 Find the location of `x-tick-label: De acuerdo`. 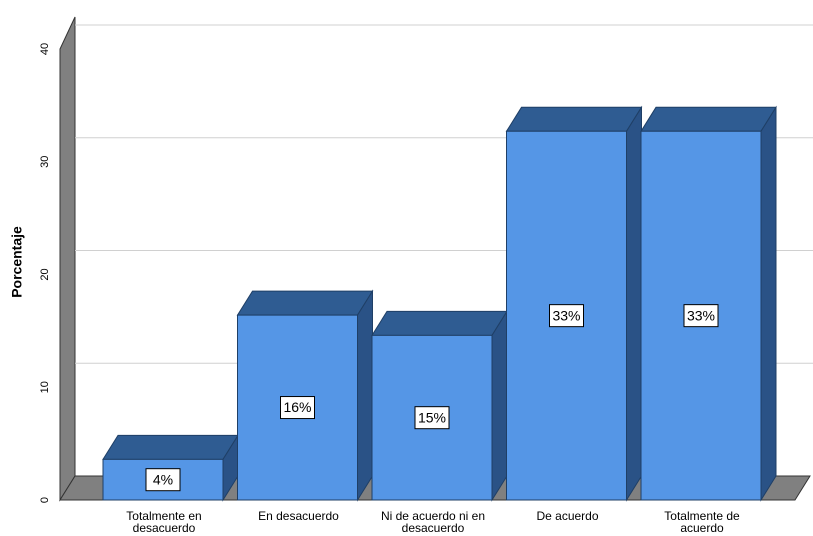

x-tick-label: De acuerdo is located at coordinates (567, 516).